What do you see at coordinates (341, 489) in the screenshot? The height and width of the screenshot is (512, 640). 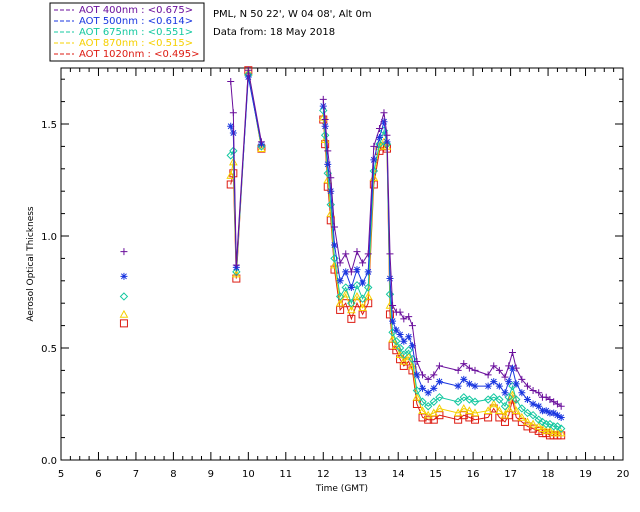 I see `x-axis-title: Time (GMT)` at bounding box center [341, 489].